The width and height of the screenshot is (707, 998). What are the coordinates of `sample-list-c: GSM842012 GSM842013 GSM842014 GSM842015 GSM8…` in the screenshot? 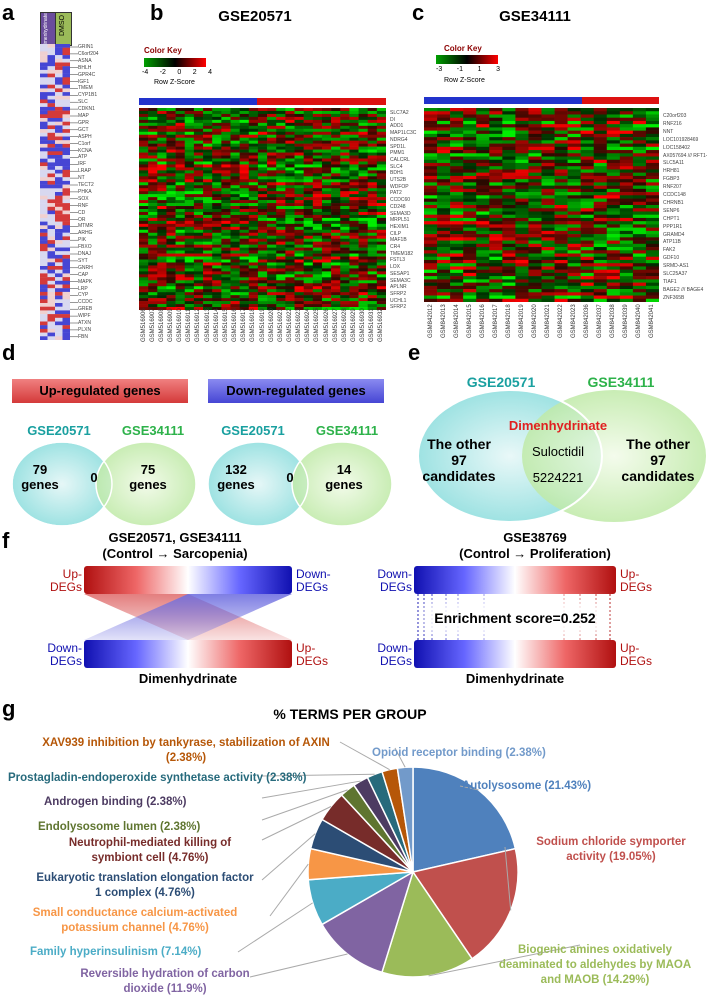 It's located at (541, 321).